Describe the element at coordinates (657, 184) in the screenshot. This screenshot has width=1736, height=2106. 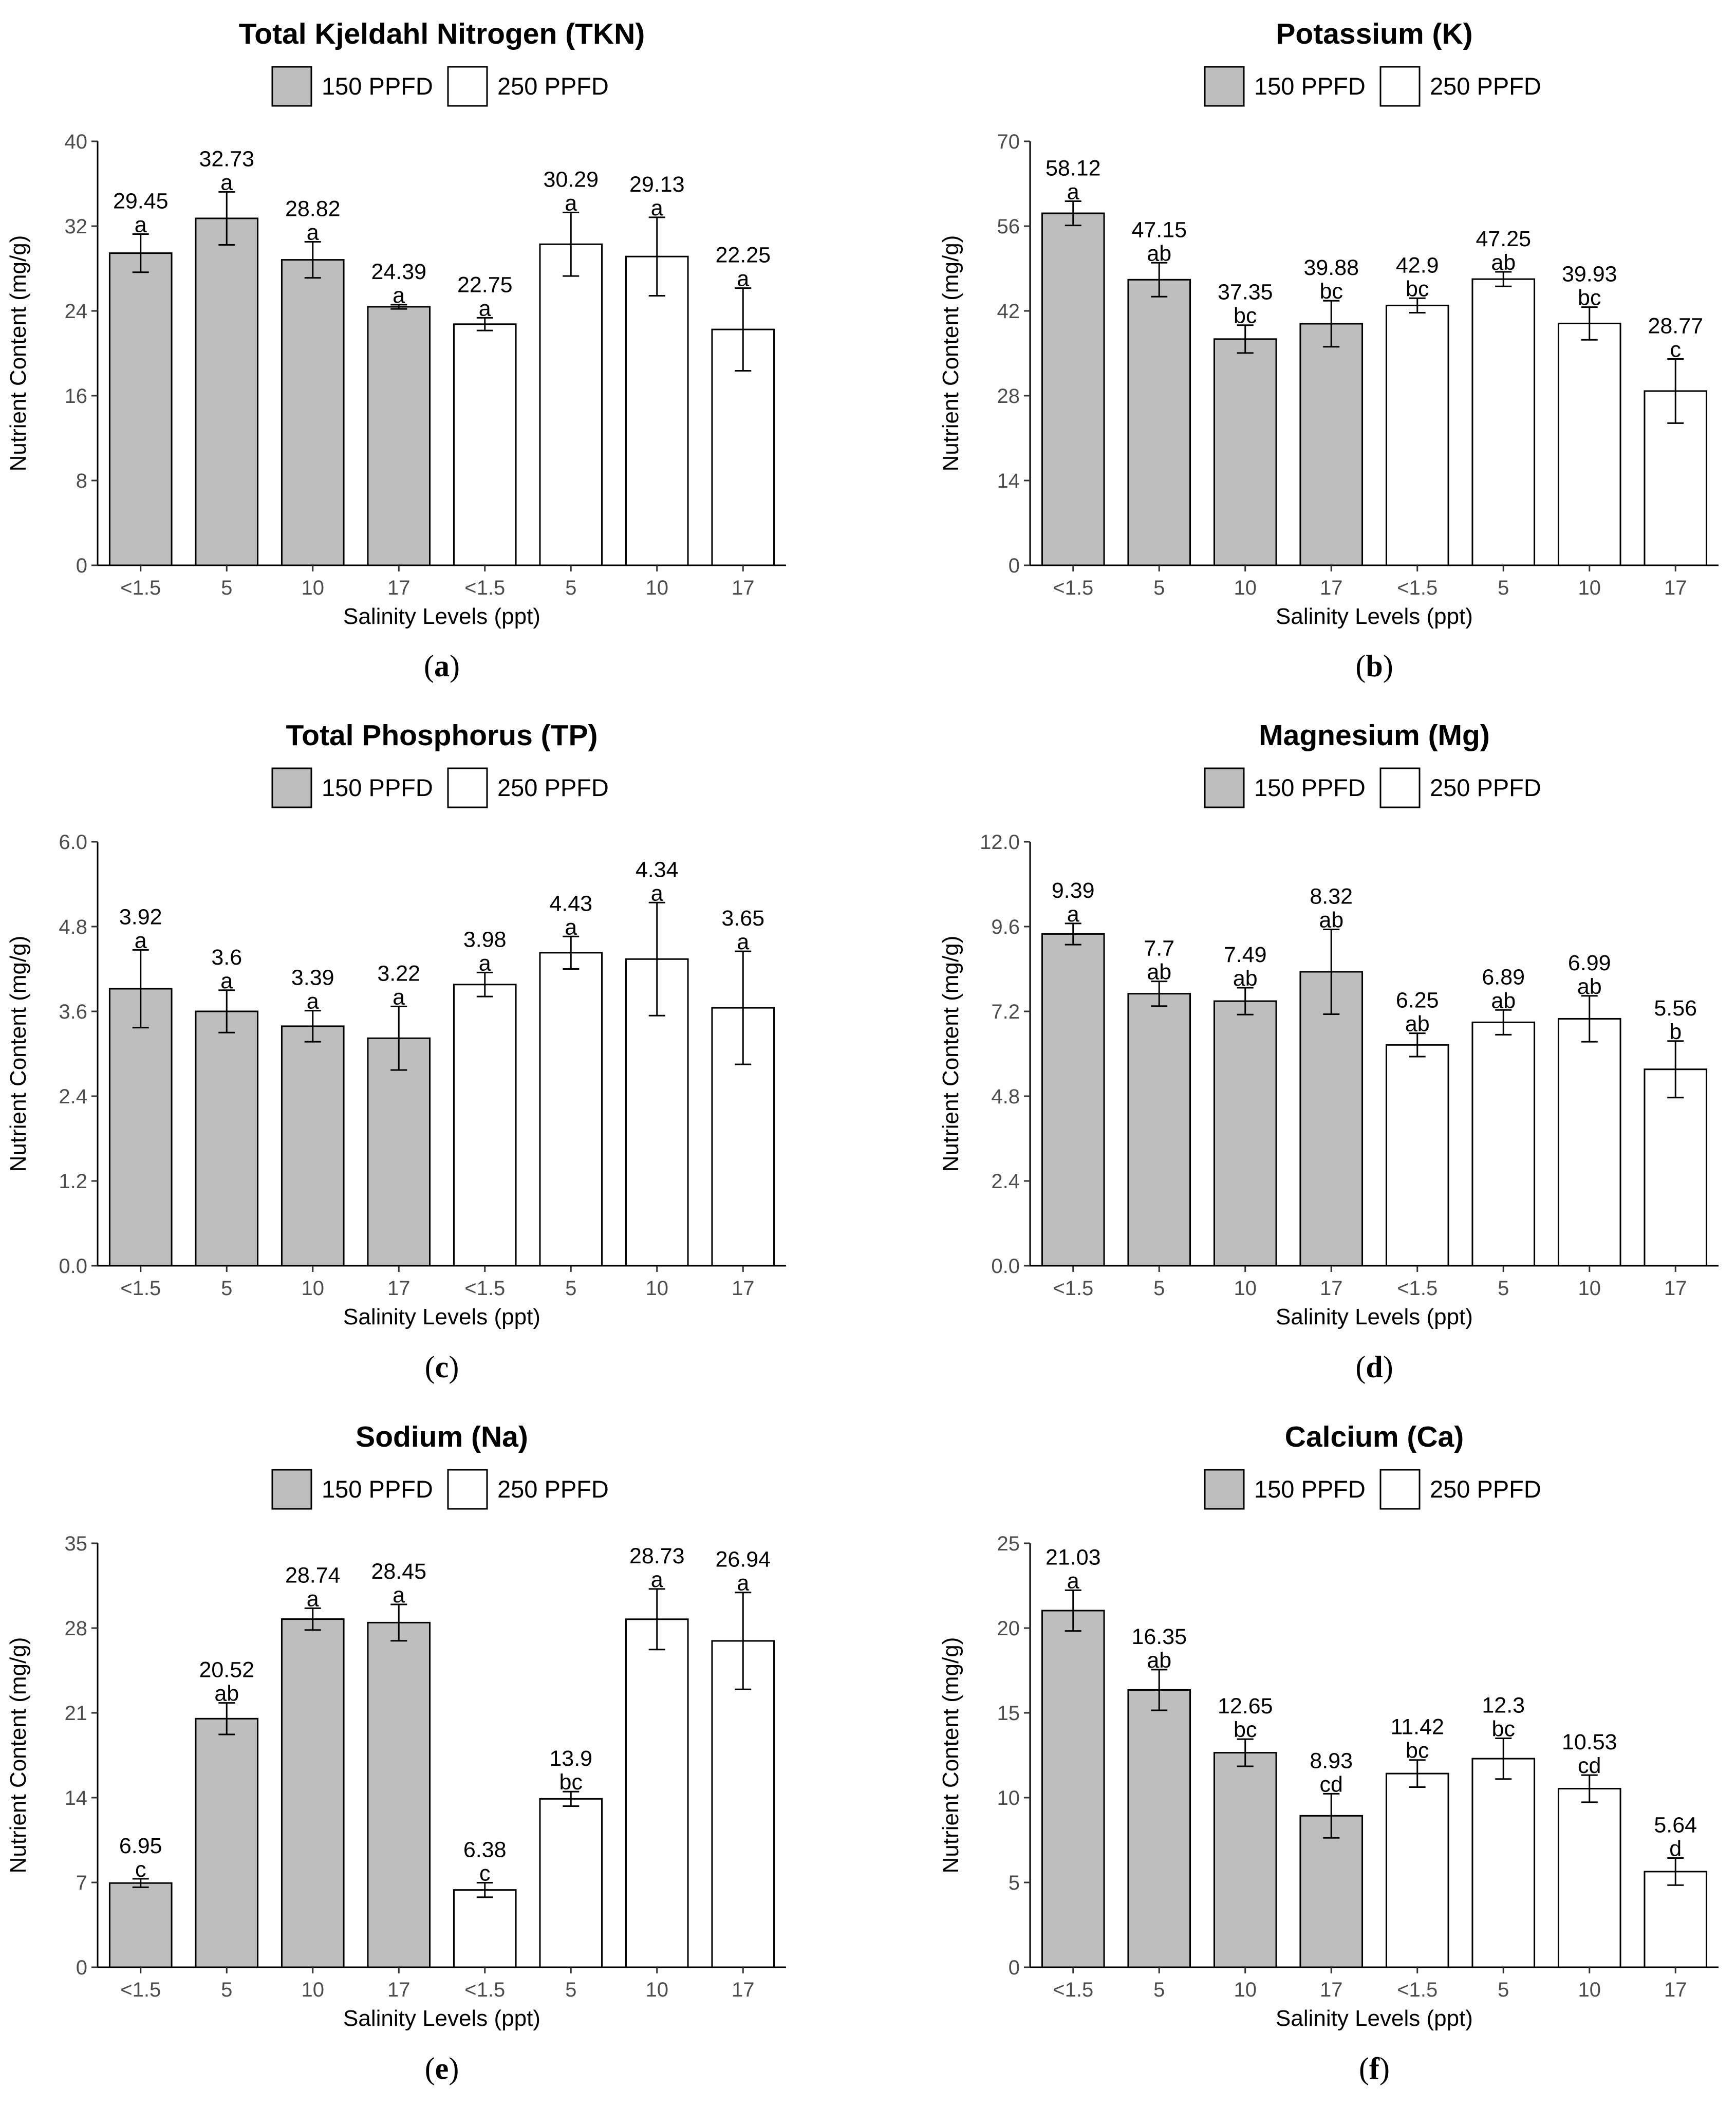
I see `value-label: 29.13` at that location.